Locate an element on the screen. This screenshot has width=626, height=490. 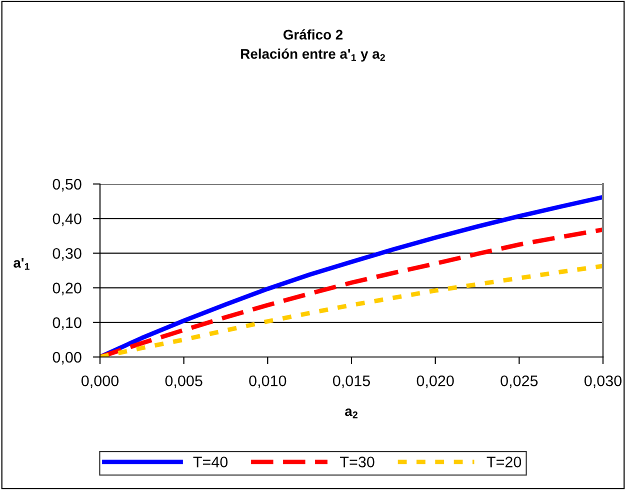
y-tick-label: 0,50 is located at coordinates (67, 185).